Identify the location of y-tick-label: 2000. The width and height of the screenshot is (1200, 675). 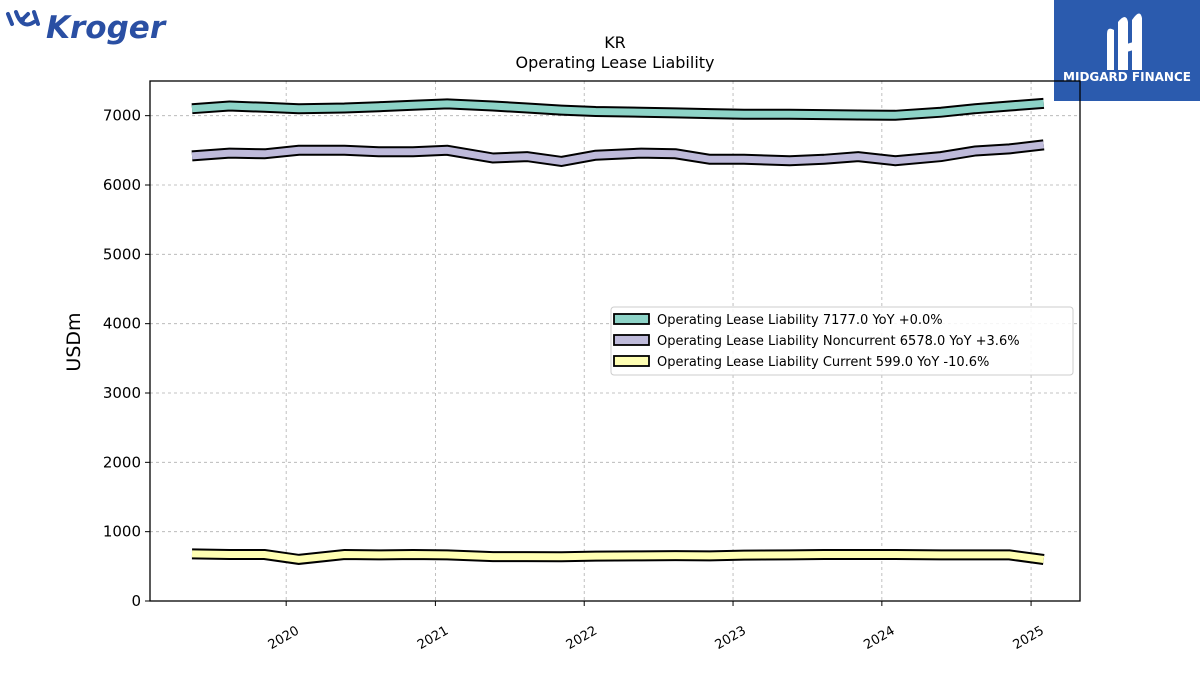
(122, 462).